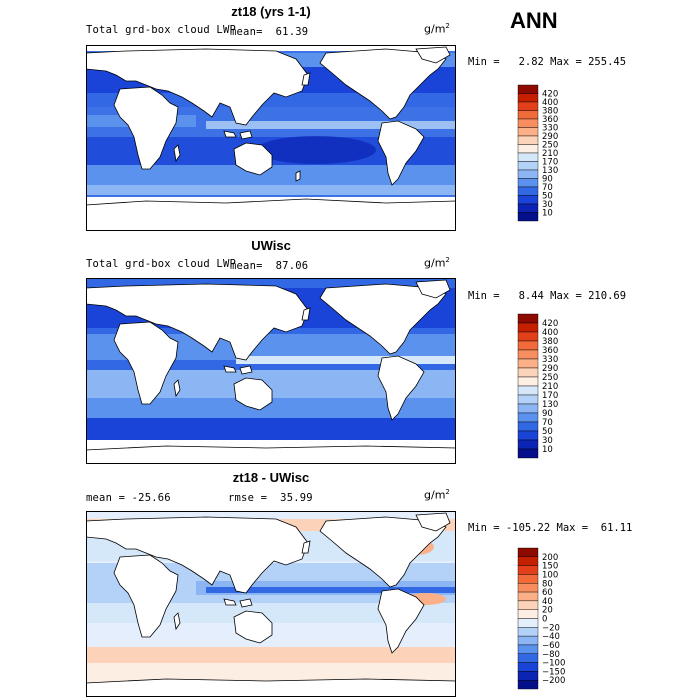  Describe the element at coordinates (547, 611) in the screenshot. I see `colorbar-tick-label: 20` at that location.